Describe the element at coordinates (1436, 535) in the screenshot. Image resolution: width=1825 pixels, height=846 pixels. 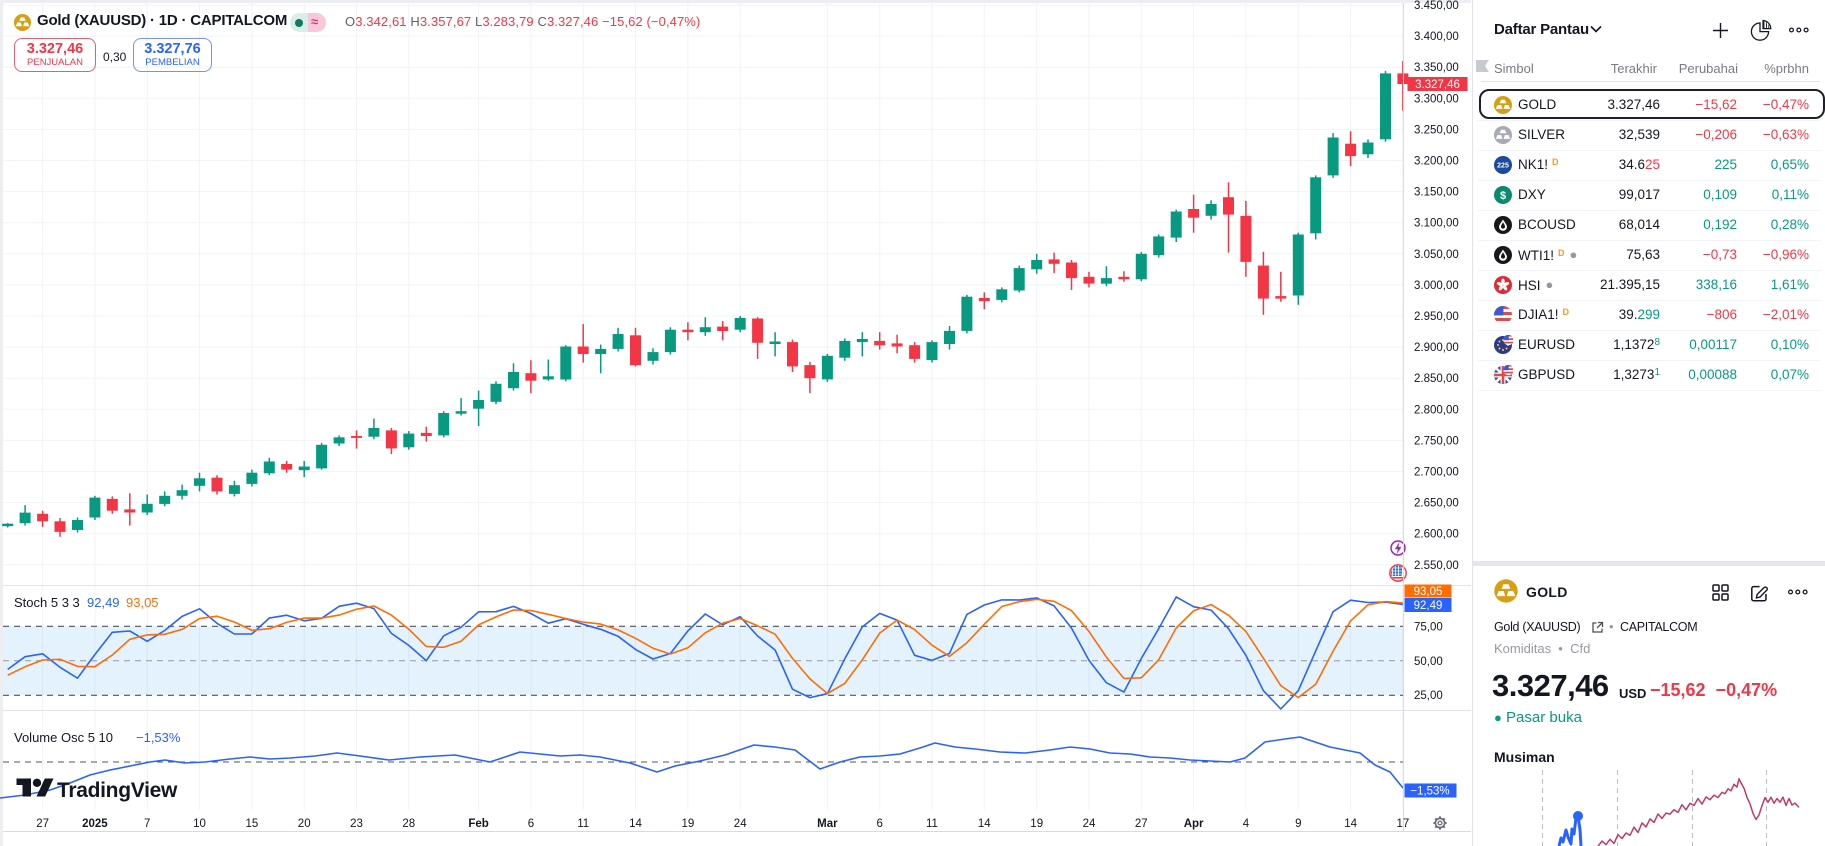
I see `svg-text: 2.600,00` at that location.